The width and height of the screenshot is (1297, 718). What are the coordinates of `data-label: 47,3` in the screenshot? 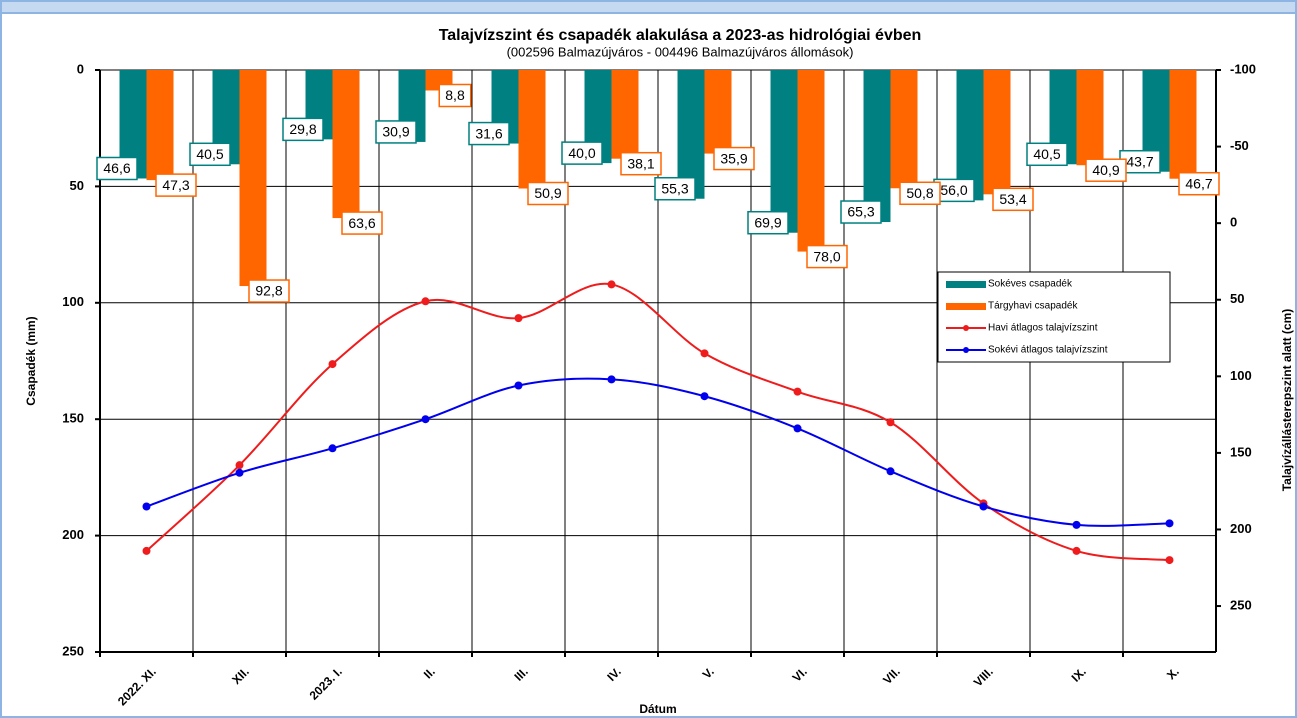 It's located at (176, 185).